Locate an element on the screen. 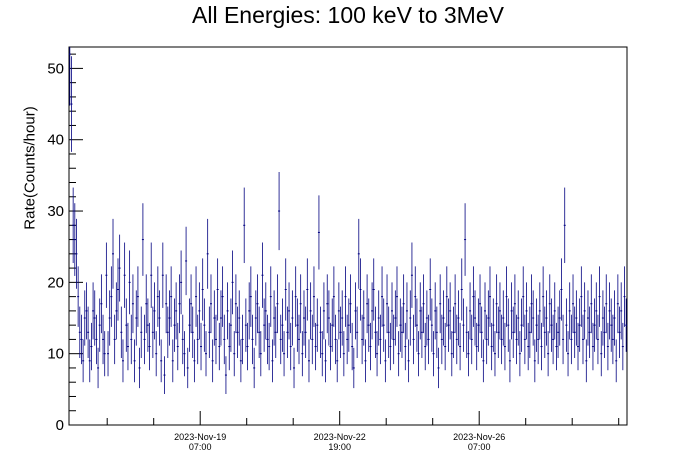  y-axis-label: Rate(Counts/hour) is located at coordinates (30, 168).